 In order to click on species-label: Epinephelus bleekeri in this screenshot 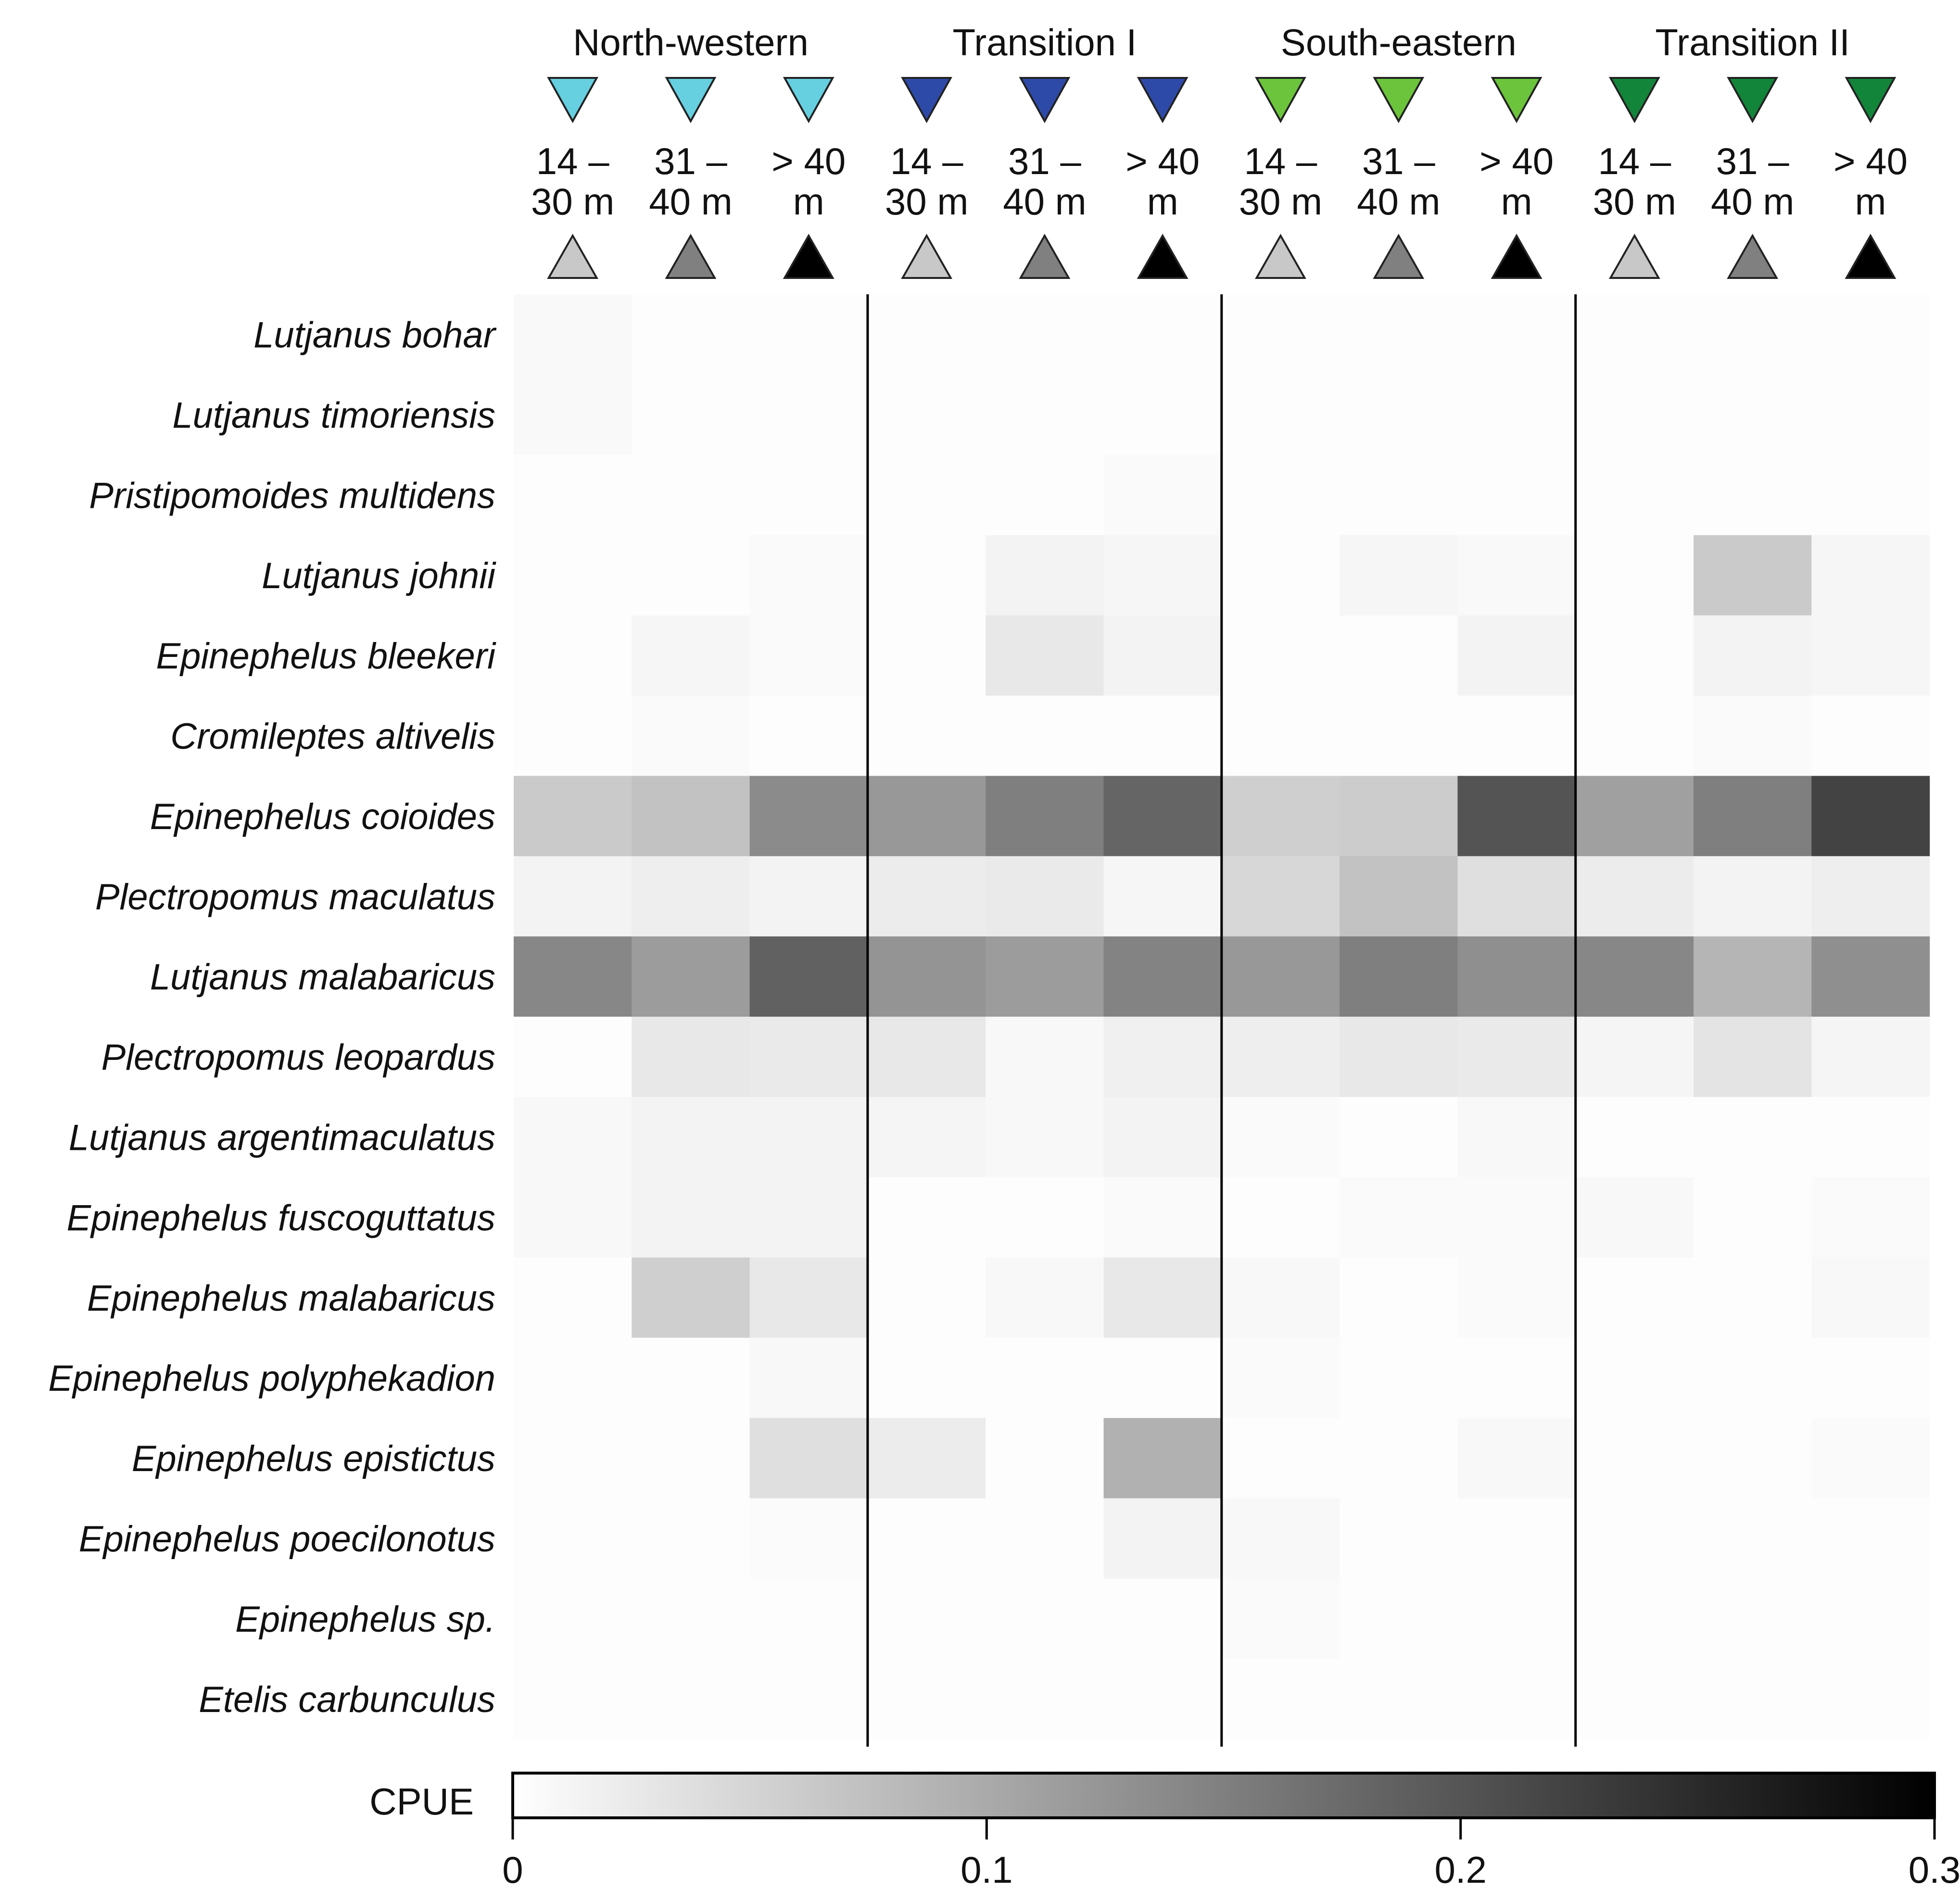, I will do `click(326, 656)`.